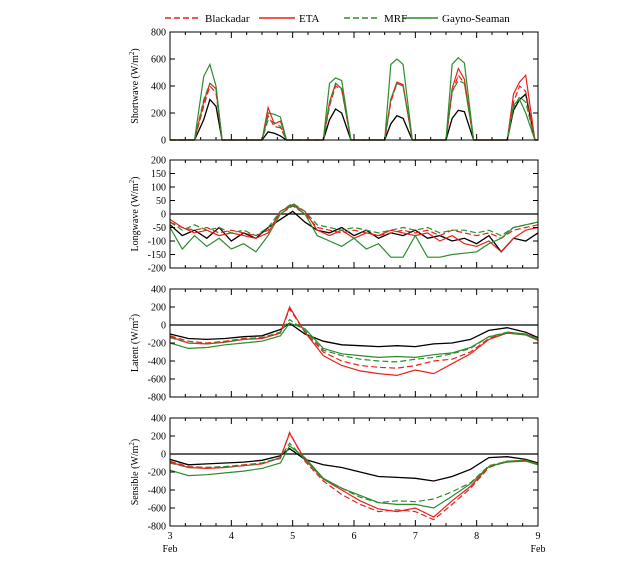 Image resolution: width=642 pixels, height=569 pixels. I want to click on legend-label: Blackadar, so click(227, 19).